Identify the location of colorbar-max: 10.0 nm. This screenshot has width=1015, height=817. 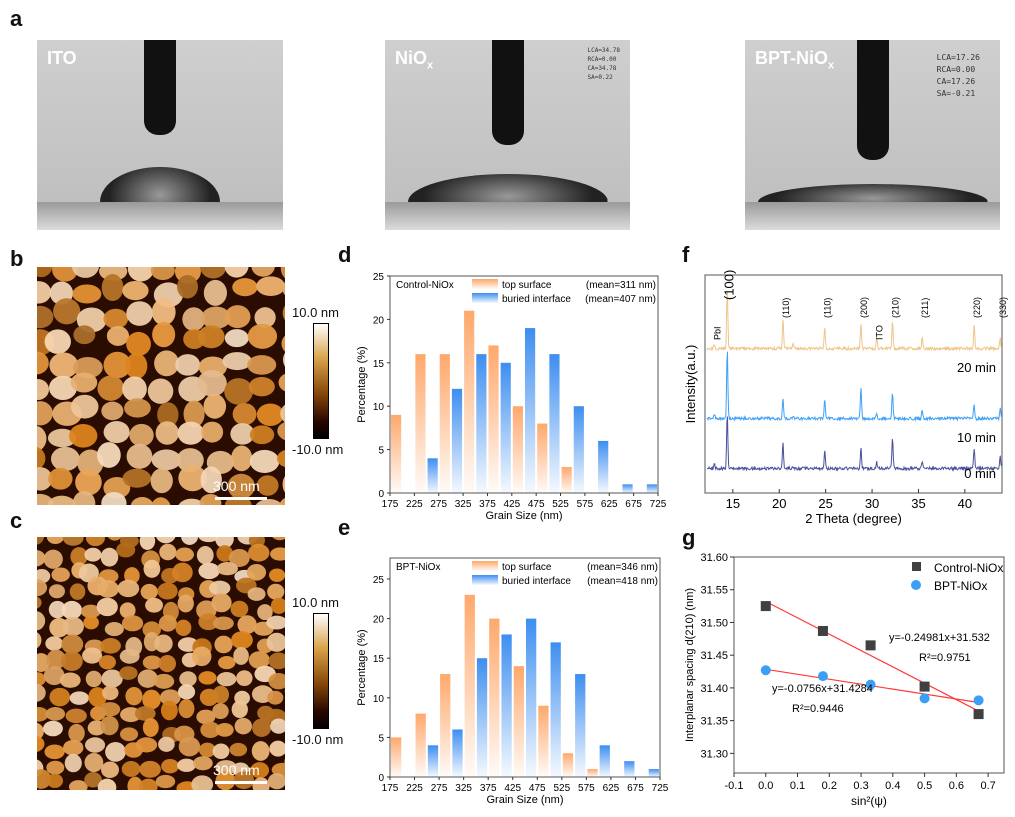
(315, 602).